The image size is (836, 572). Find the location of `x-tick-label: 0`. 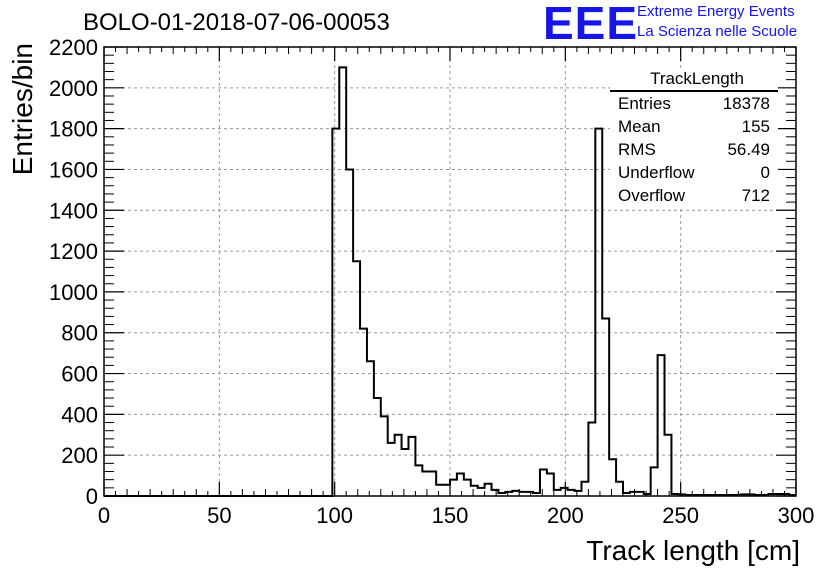

x-tick-label: 0 is located at coordinates (104, 515).